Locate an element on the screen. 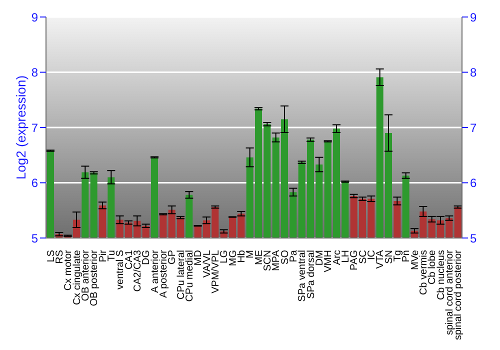 The image size is (500, 350). x-tick-label: DM is located at coordinates (320, 258).